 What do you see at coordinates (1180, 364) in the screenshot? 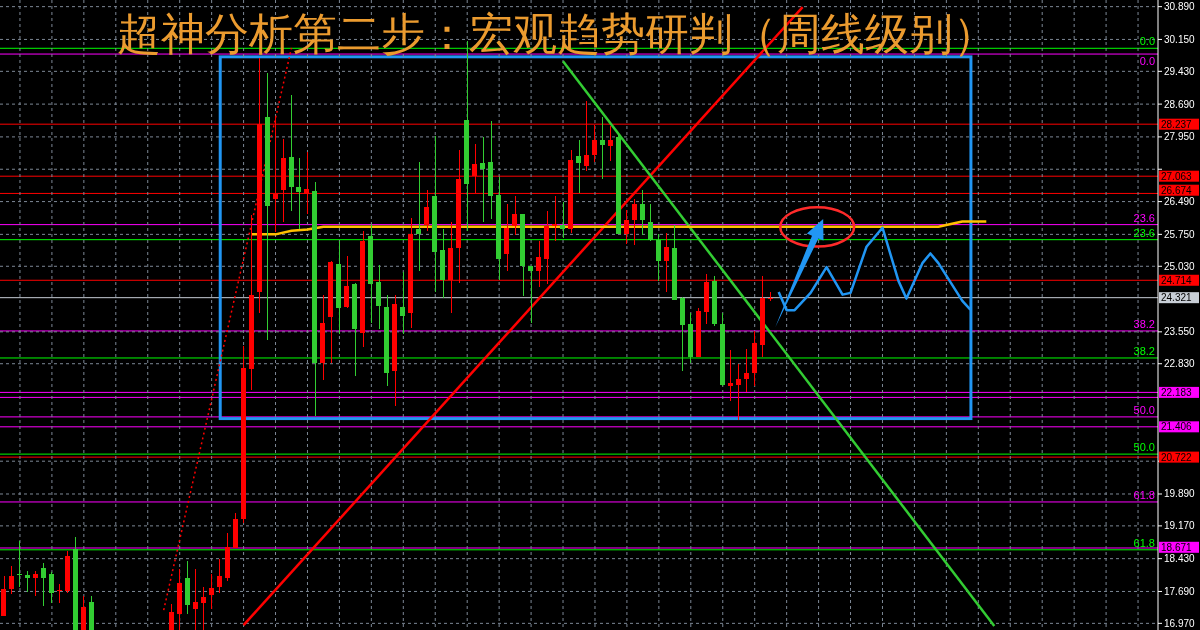
I see `y-tick-label: 22.830` at bounding box center [1180, 364].